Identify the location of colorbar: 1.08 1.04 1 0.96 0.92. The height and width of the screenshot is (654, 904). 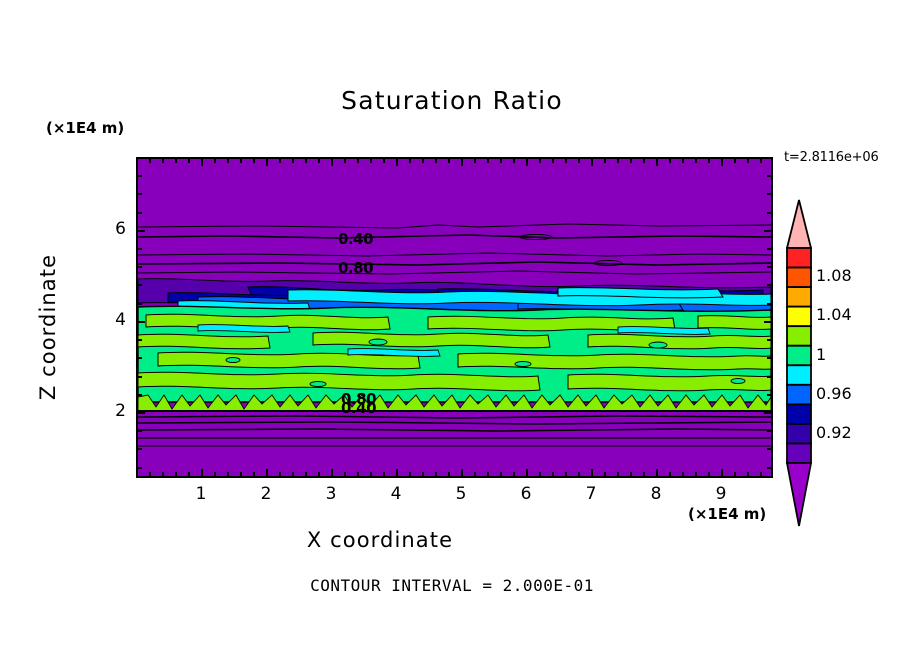
(817, 363).